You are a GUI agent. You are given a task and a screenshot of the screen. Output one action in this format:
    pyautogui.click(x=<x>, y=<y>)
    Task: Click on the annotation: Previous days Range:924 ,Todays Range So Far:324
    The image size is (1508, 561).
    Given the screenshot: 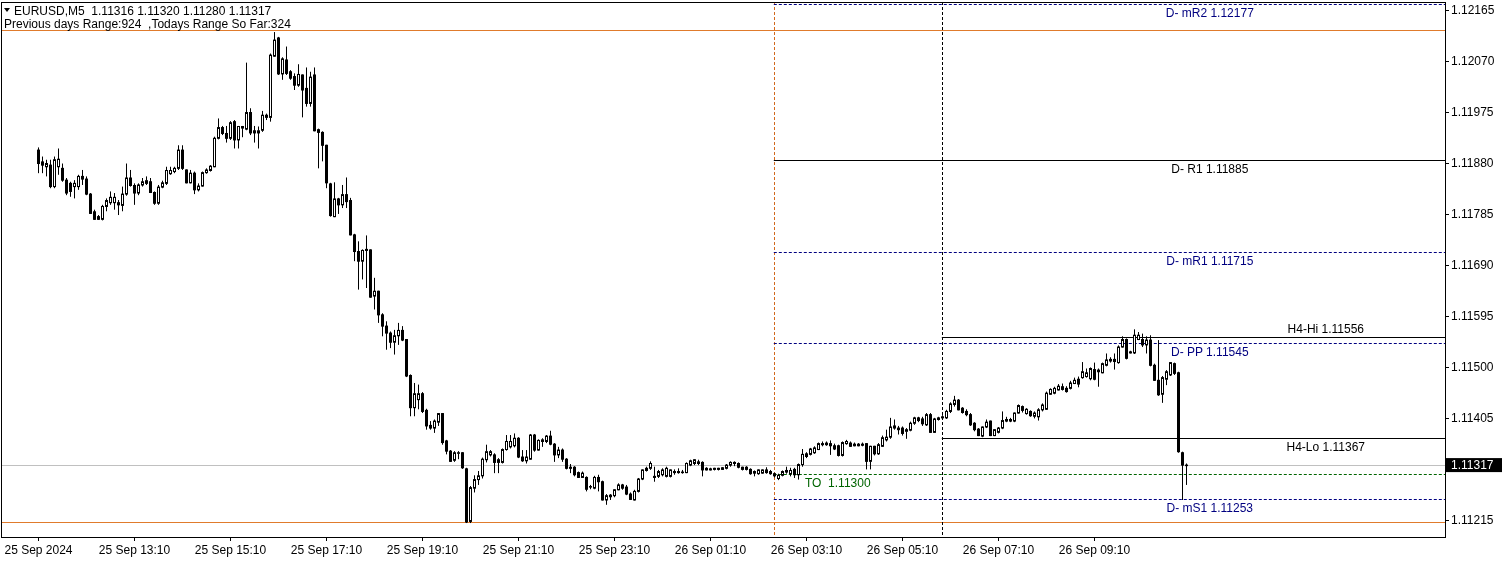 What is the action you would take?
    pyautogui.click(x=148, y=24)
    